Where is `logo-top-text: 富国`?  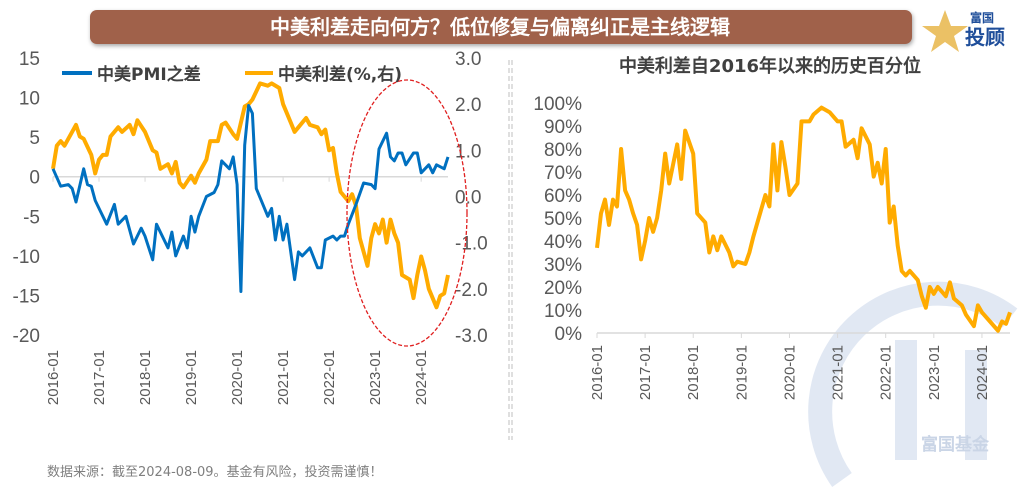 logo-top-text: 富国 is located at coordinates (982, 17).